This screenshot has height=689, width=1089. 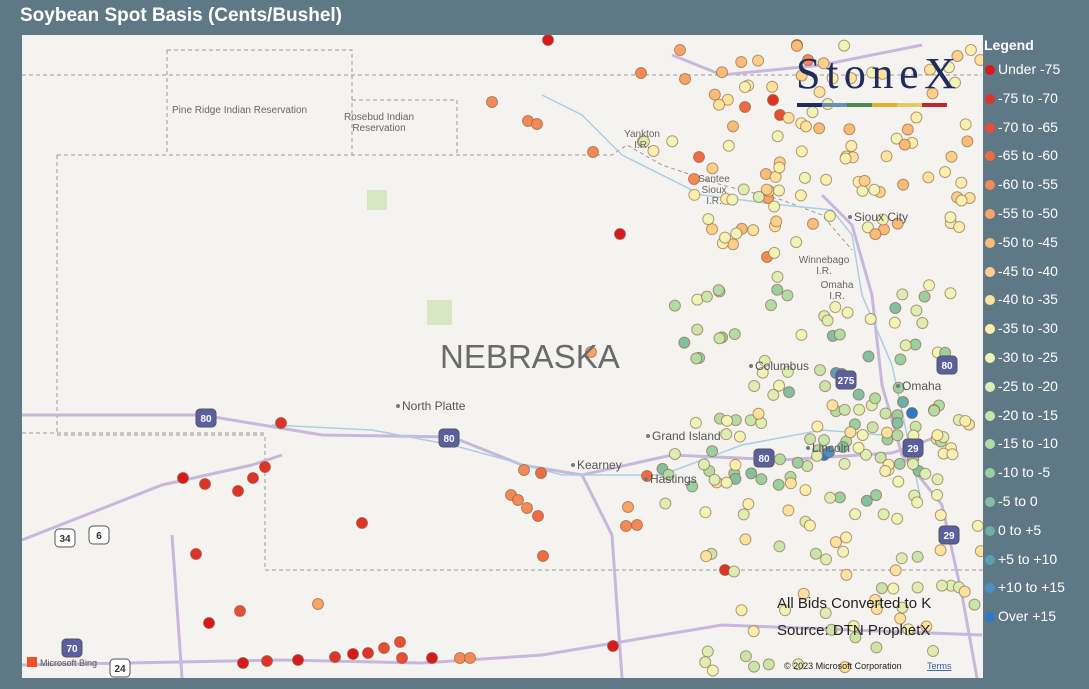 What do you see at coordinates (1021, 328) in the screenshot?
I see `legend-item: -35 to -30` at bounding box center [1021, 328].